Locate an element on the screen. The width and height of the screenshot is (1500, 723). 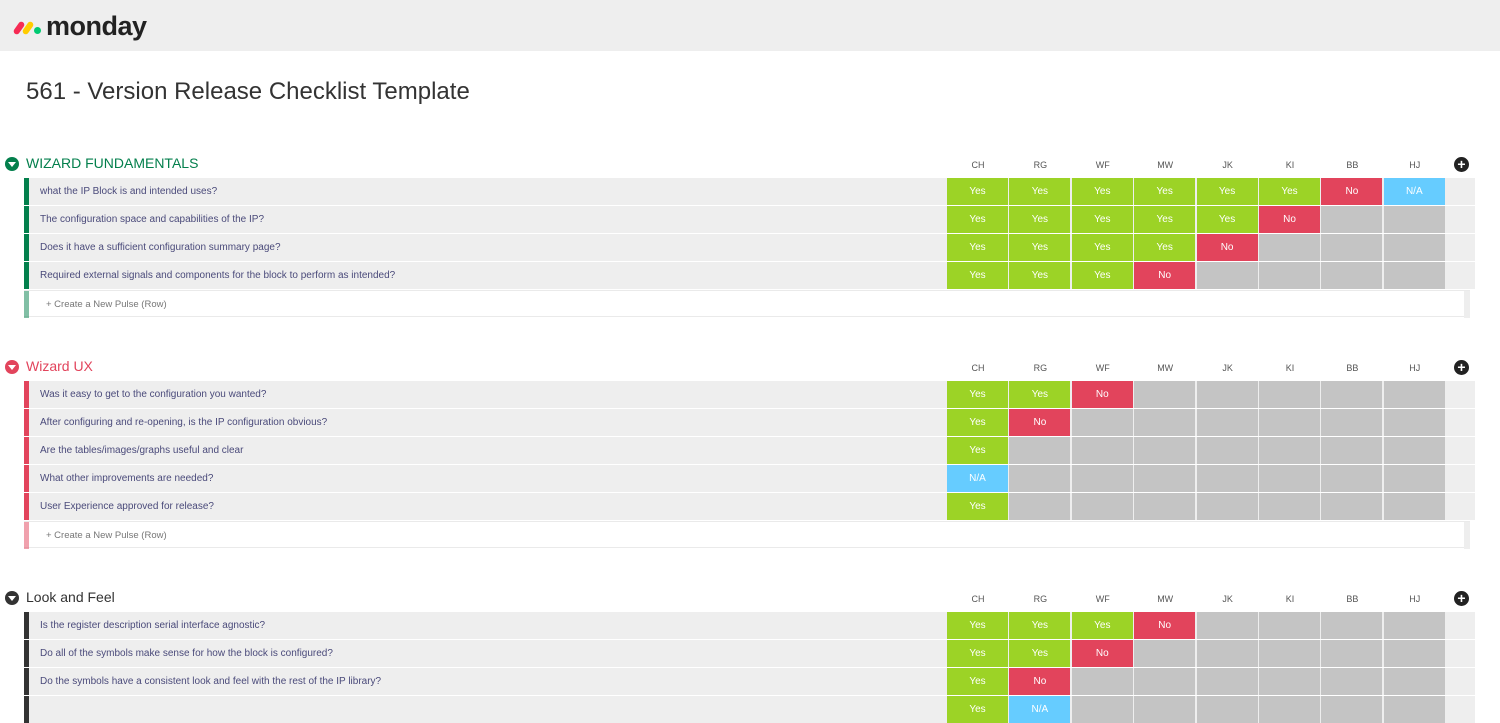
group-title: Look and Feel is located at coordinates (70, 597).